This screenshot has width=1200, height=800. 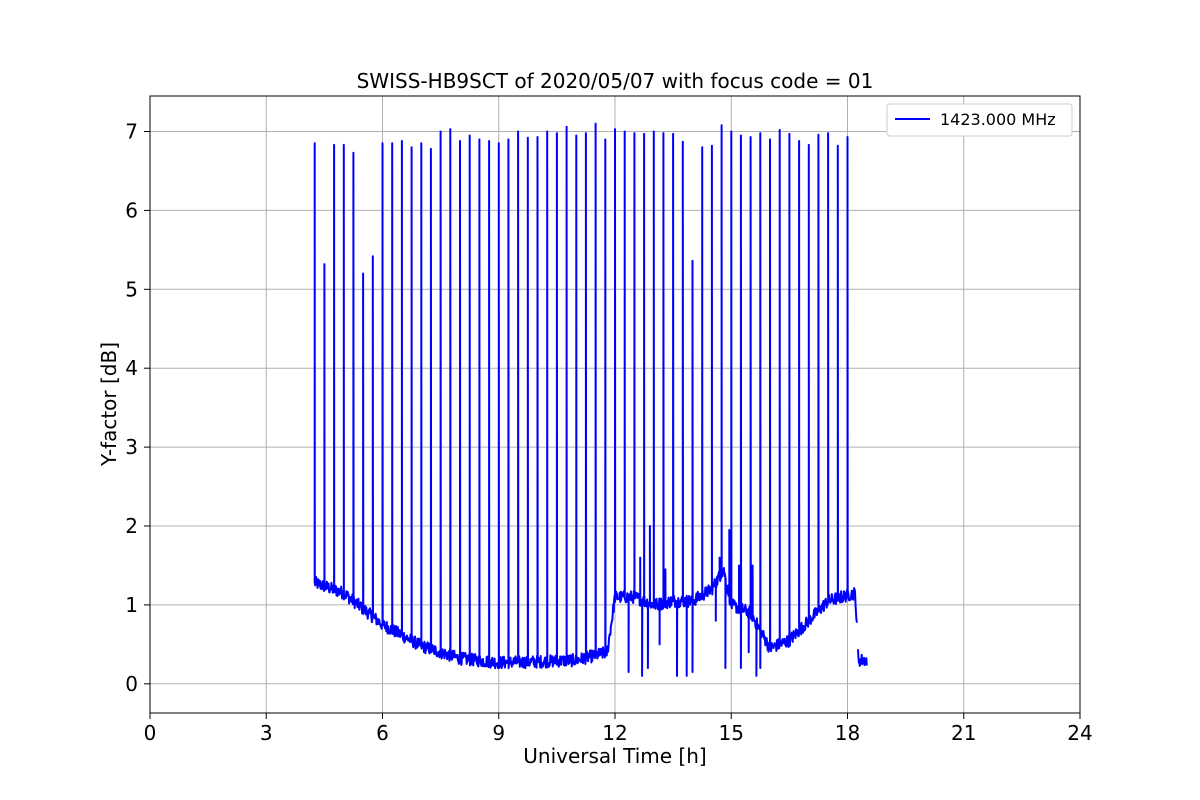 What do you see at coordinates (963, 733) in the screenshot?
I see `x-tick-label: 21` at bounding box center [963, 733].